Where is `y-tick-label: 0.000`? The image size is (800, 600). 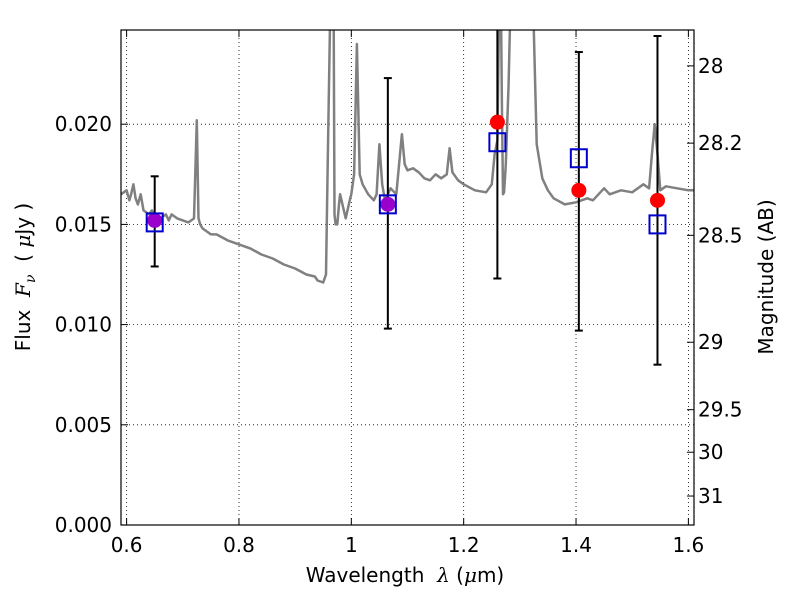 y-tick-label: 0.000 is located at coordinates (83, 525).